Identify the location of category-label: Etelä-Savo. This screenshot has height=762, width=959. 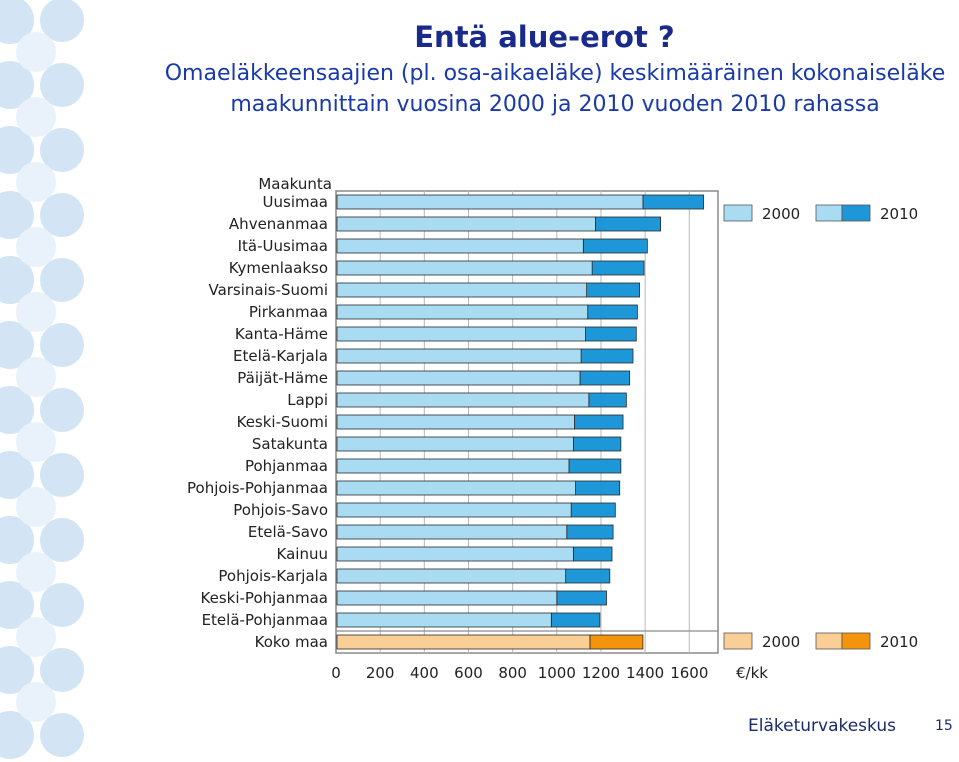
(288, 532).